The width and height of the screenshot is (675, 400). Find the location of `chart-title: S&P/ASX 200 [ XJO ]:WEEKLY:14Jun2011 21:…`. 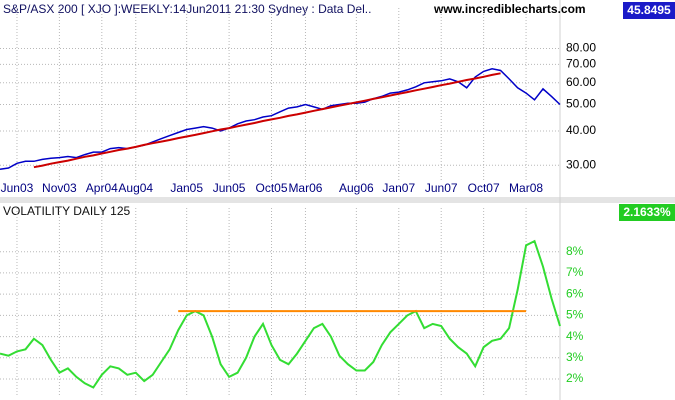

chart-title: S&P/ASX 200 [ XJO ]:WEEKLY:14Jun2011 21:… is located at coordinates (187, 9).